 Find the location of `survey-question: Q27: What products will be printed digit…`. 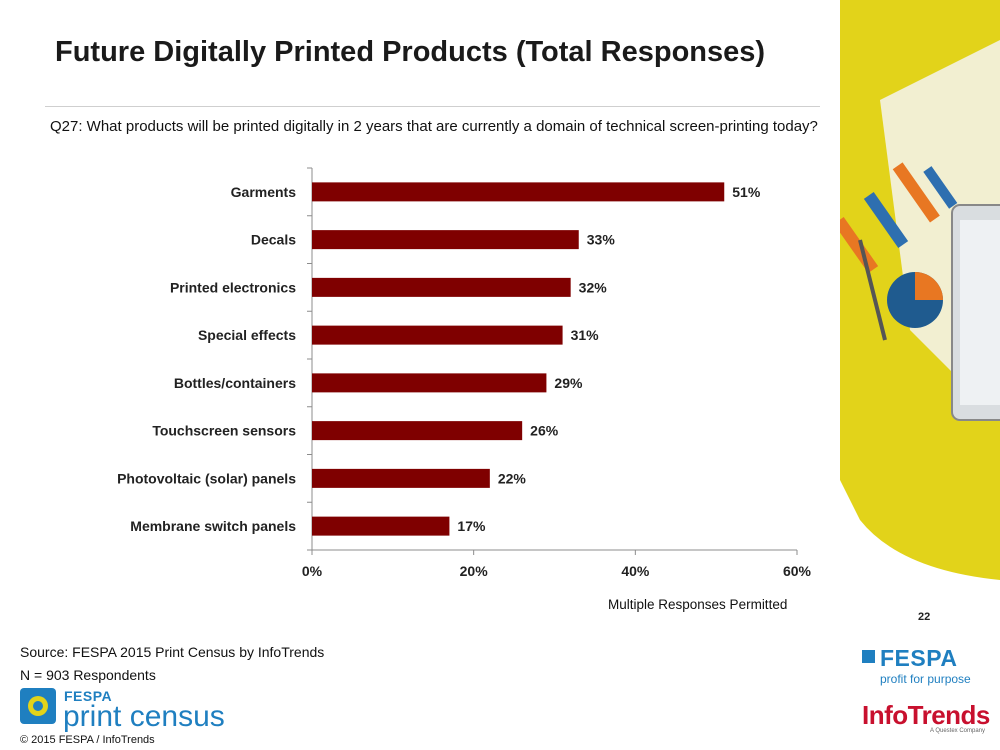

survey-question: Q27: What products will be printed digit… is located at coordinates (434, 126).